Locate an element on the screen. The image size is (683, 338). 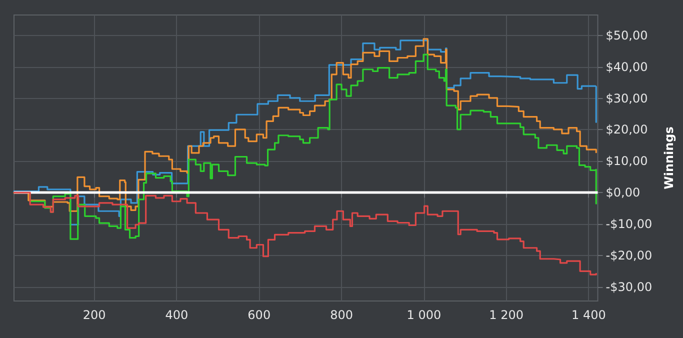
y-tick-label: $50,00 is located at coordinates (627, 35).